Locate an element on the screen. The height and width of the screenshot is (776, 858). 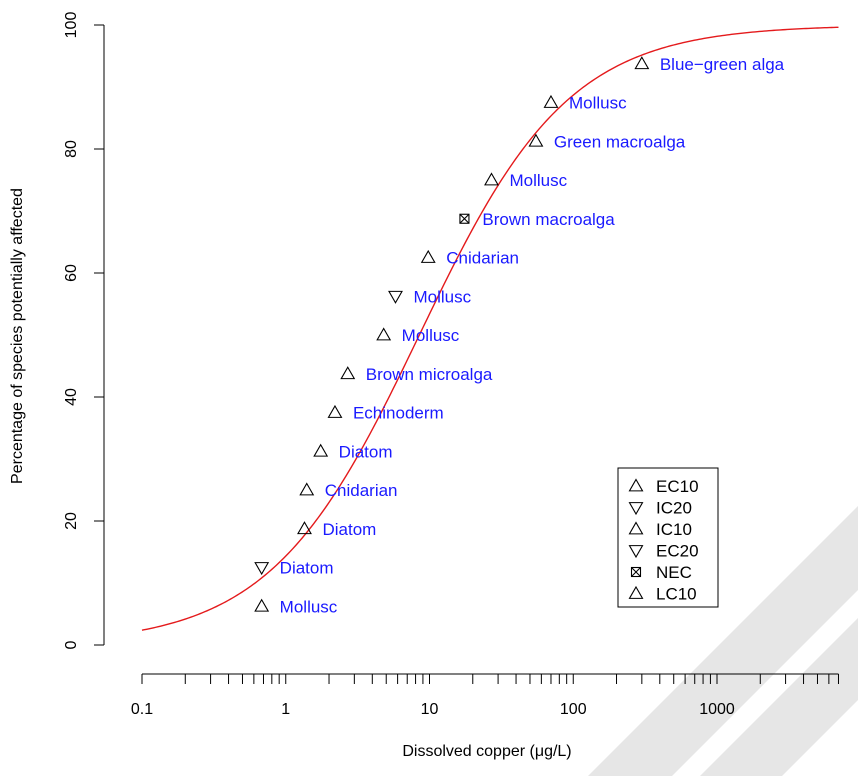
point-label: Green macroalga is located at coordinates (620, 141).